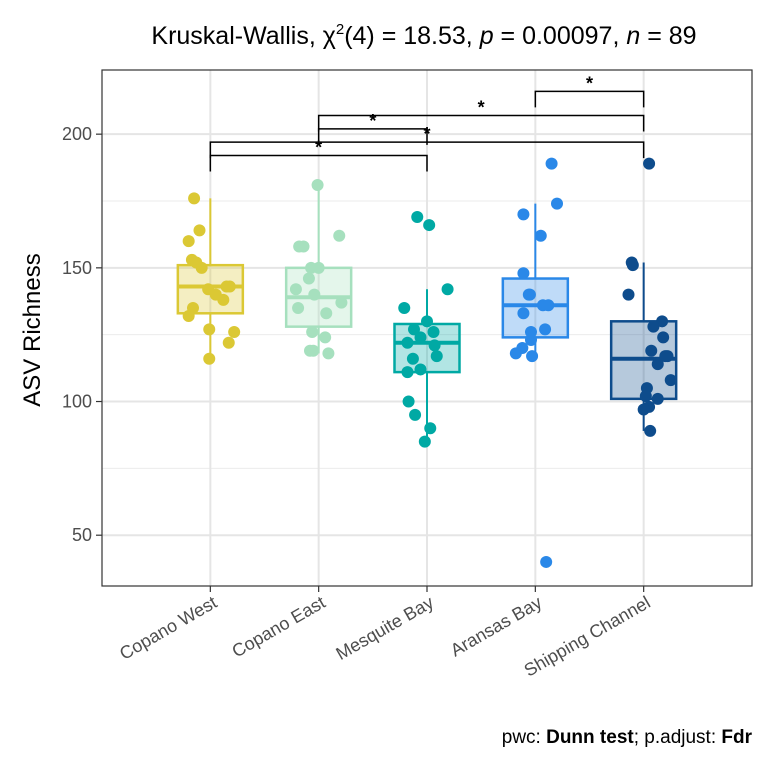  Describe the element at coordinates (279, 626) in the screenshot. I see `x-tick-label: Copano East` at that location.